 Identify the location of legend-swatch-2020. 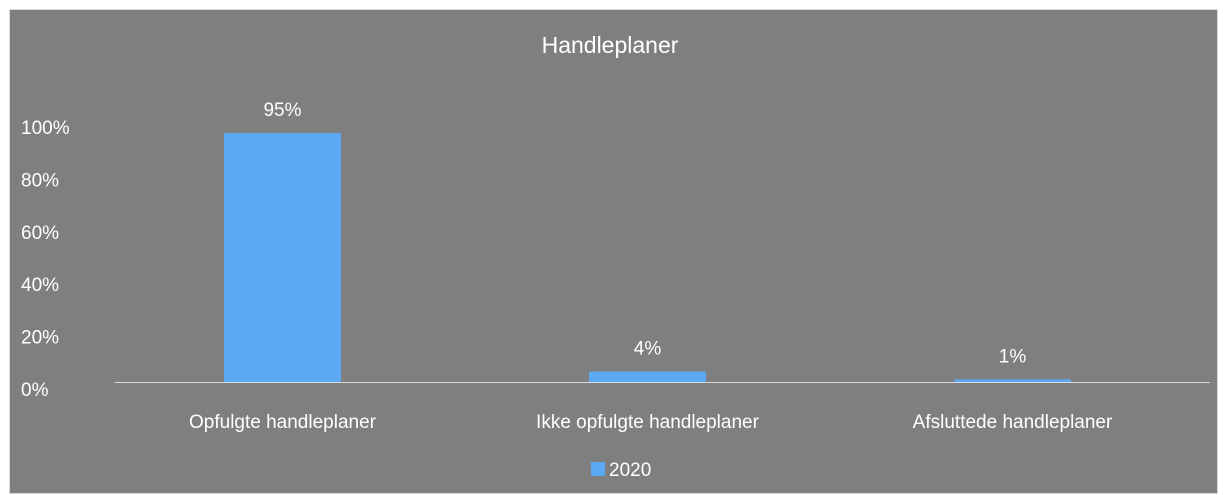
(598, 469).